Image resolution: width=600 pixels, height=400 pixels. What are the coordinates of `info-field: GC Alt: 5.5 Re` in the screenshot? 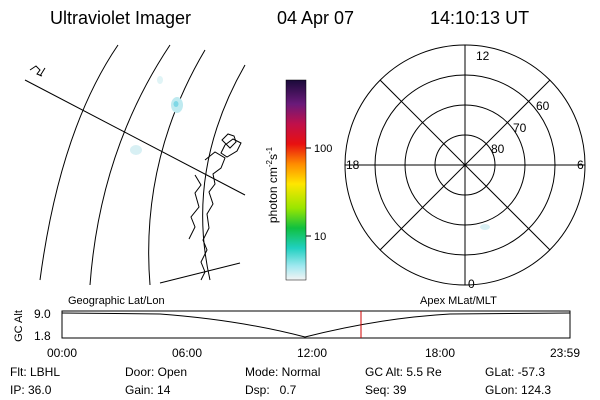 It's located at (403, 372).